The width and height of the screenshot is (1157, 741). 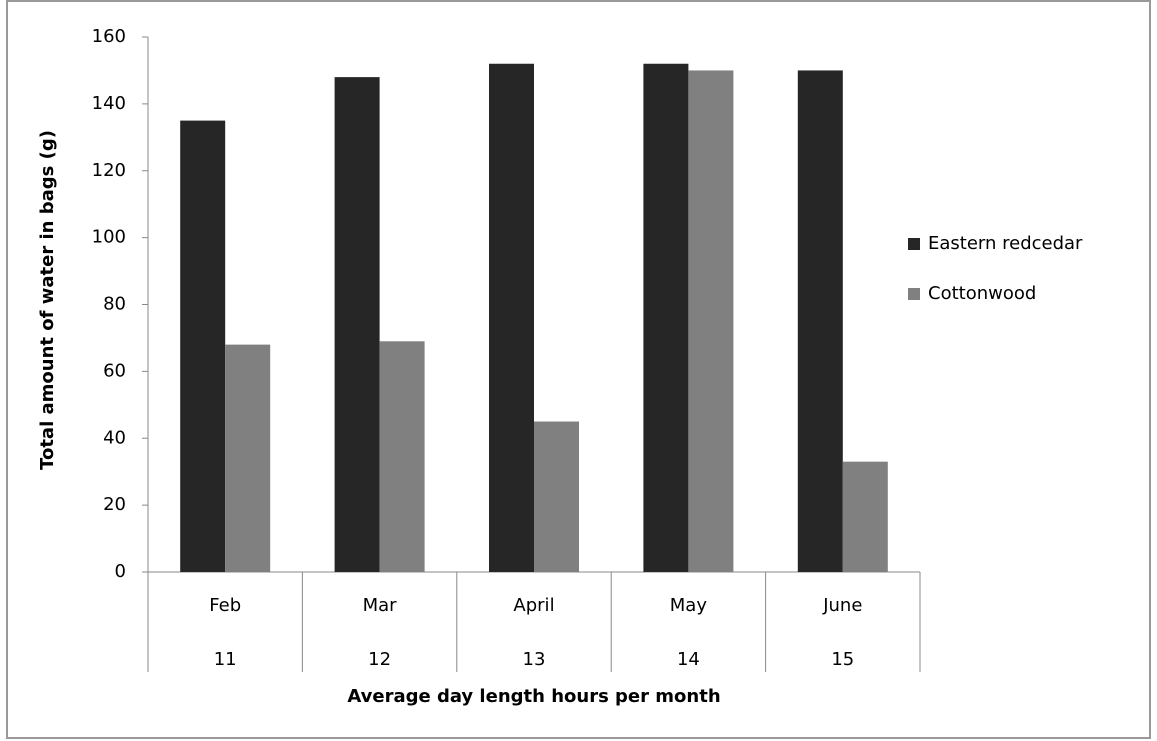 What do you see at coordinates (1005, 243) in the screenshot?
I see `legend-label: Eastern redcedar` at bounding box center [1005, 243].